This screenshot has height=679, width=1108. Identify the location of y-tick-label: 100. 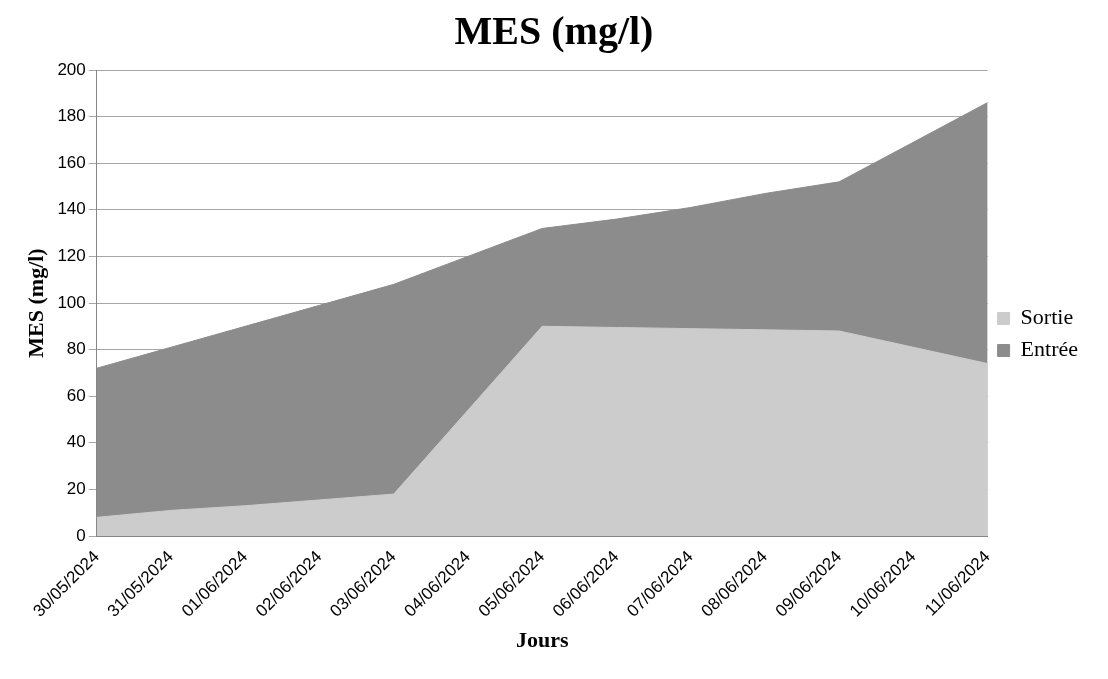
(71, 302).